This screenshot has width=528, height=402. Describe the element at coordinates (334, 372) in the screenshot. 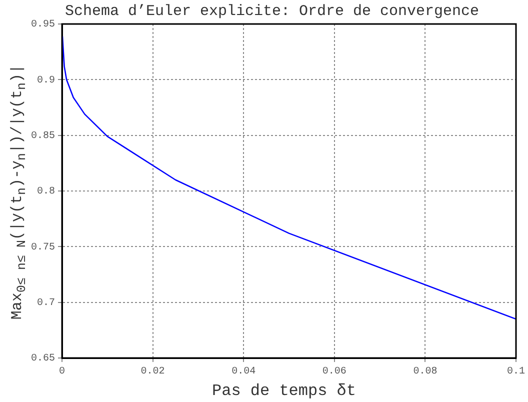

I see `x-tick-label: 0.06` at that location.